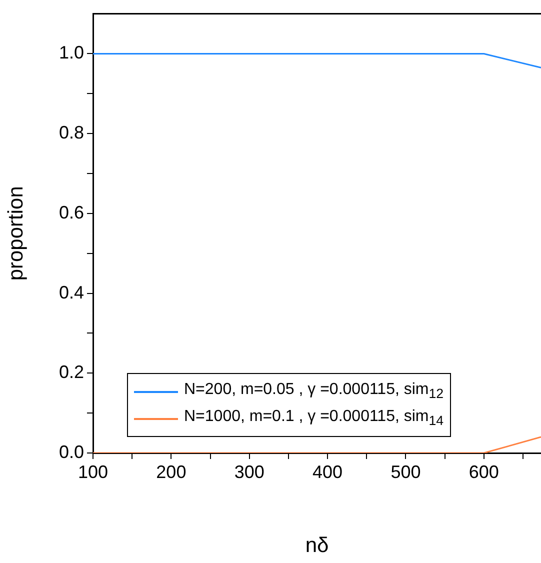 The height and width of the screenshot is (563, 541). What do you see at coordinates (16, 233) in the screenshot?
I see `y-axis-title: proportion` at bounding box center [16, 233].